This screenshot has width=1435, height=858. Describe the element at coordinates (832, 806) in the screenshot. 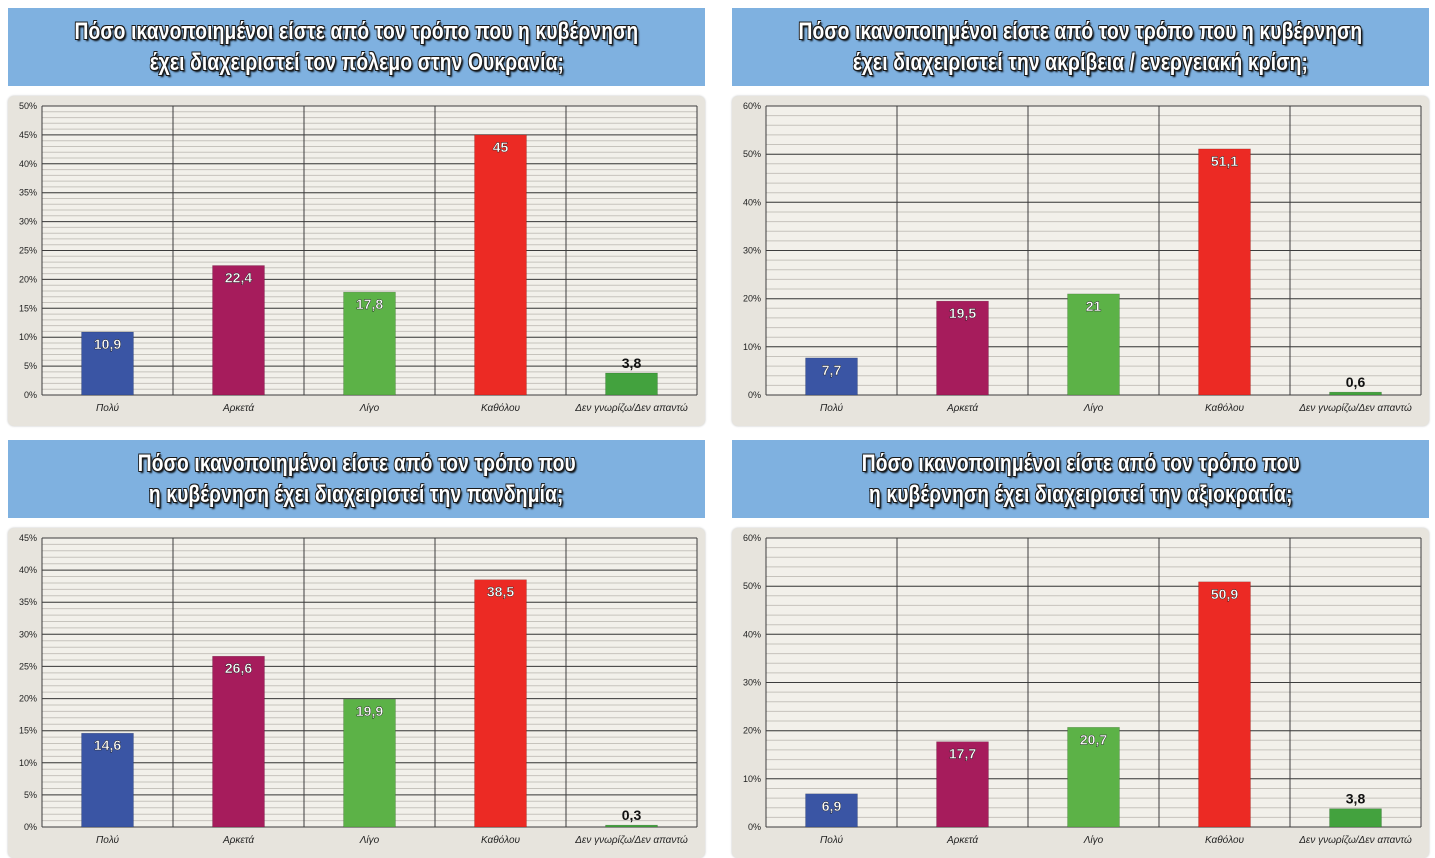

I see `data-label: 6,9` at that location.